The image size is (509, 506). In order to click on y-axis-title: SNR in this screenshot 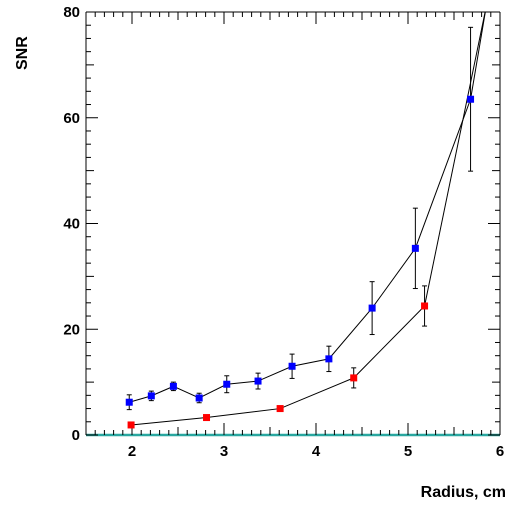, I will do `click(22, 53)`.